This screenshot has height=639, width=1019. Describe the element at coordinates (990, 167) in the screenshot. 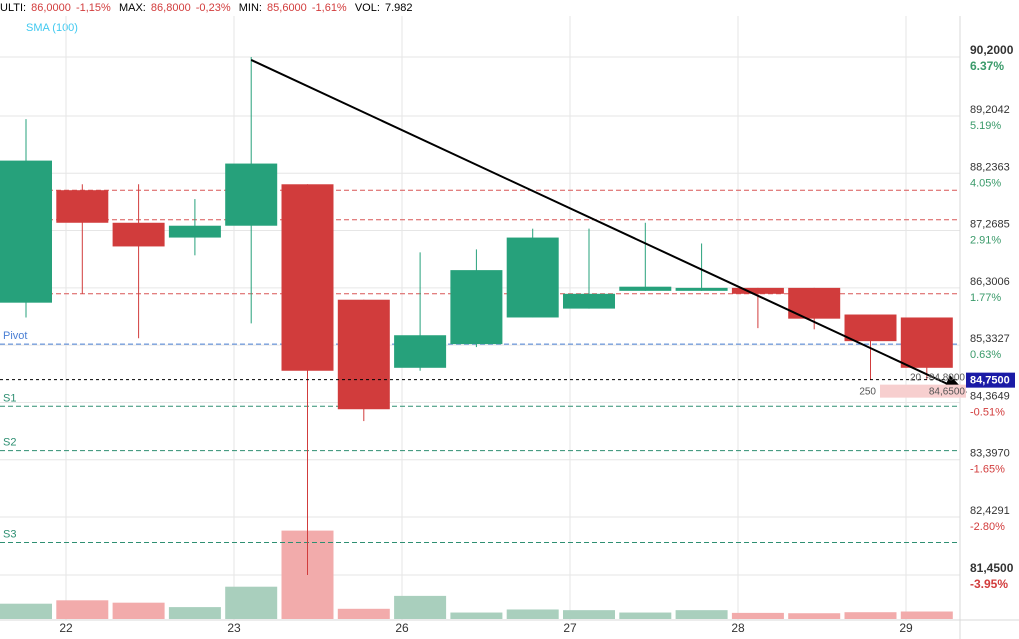

I see `price-tick-label: 88,2363` at that location.